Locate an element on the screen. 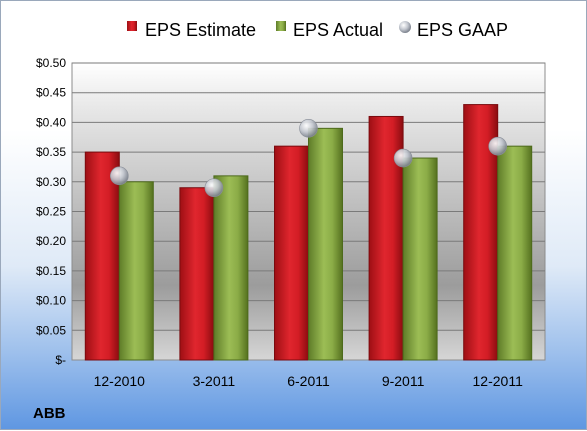  y-tick-label: $0.45 is located at coordinates (51, 93).